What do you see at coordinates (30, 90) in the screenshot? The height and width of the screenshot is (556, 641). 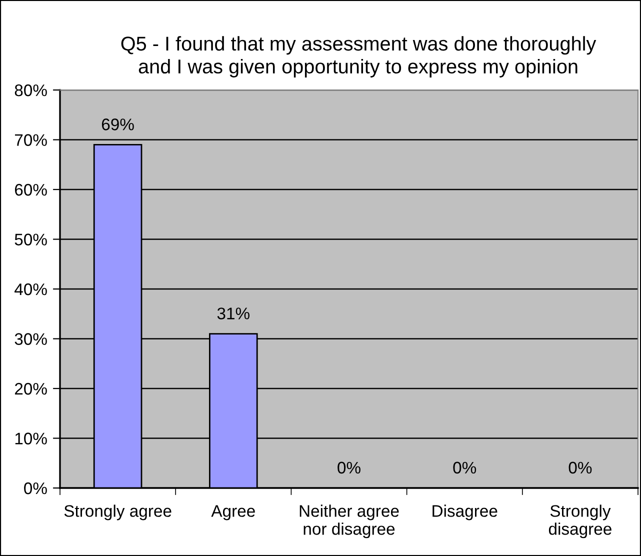 I see `y-tick-label: 80%` at bounding box center [30, 90].